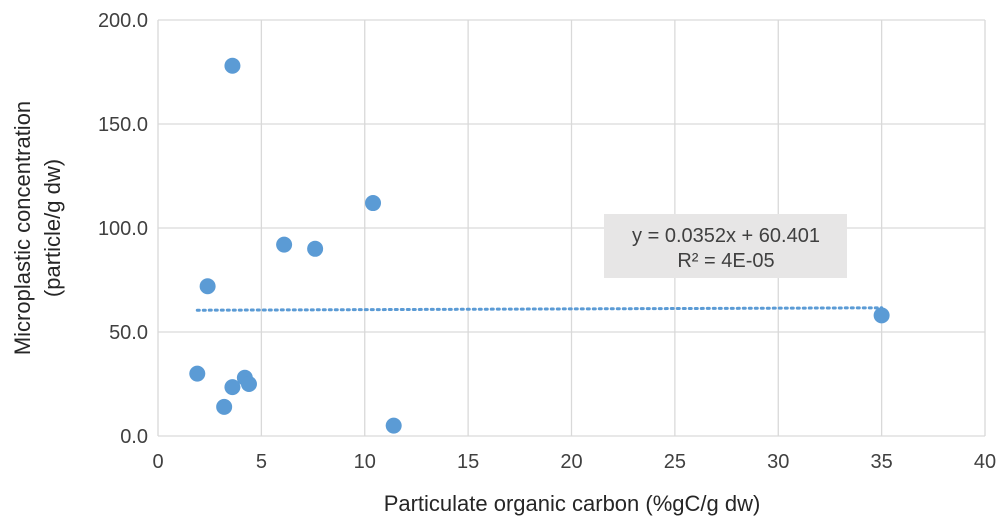  I want to click on trendline-label-box, so click(725, 246).